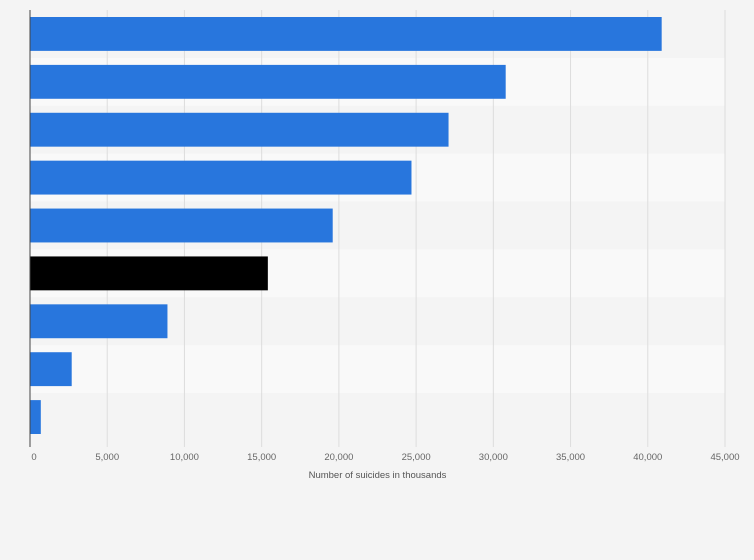 Image resolution: width=754 pixels, height=560 pixels. Describe the element at coordinates (261, 457) in the screenshot. I see `x-tick-label: 15,000` at that location.